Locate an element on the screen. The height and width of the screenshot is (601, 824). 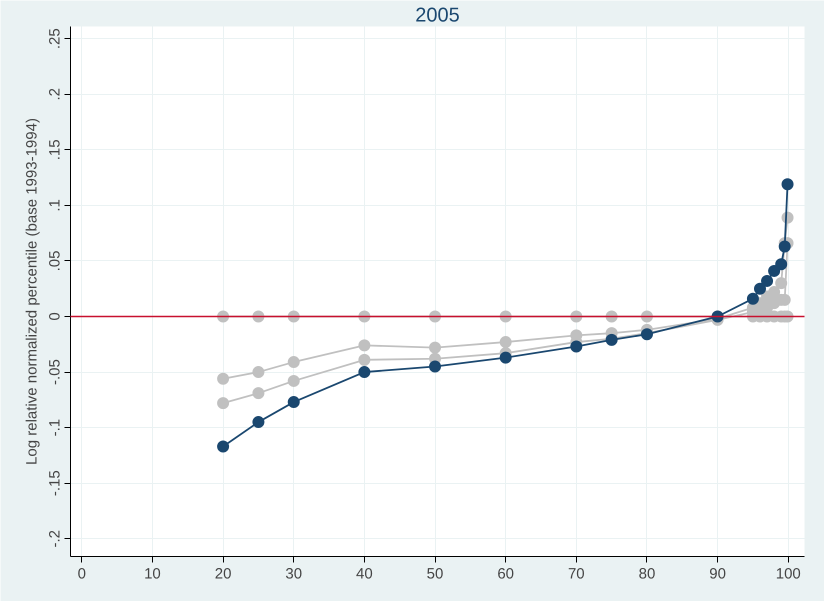
y-tick-label: .05 is located at coordinates (55, 261).